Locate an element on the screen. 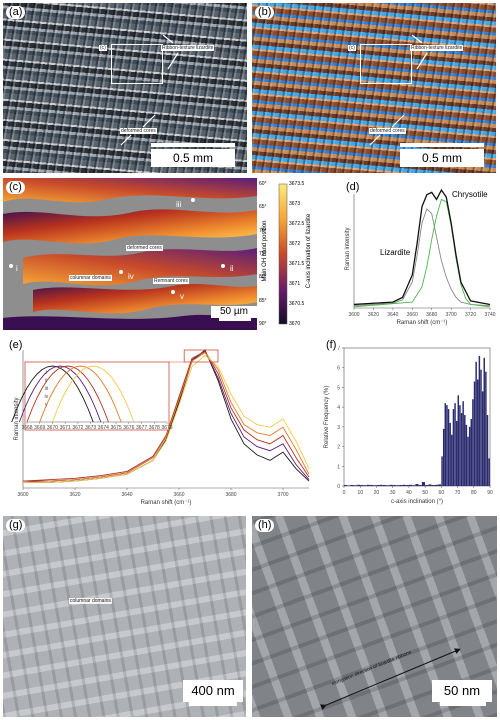 The image size is (500, 720). colorbar-left-tick: 3671 is located at coordinates (295, 284).